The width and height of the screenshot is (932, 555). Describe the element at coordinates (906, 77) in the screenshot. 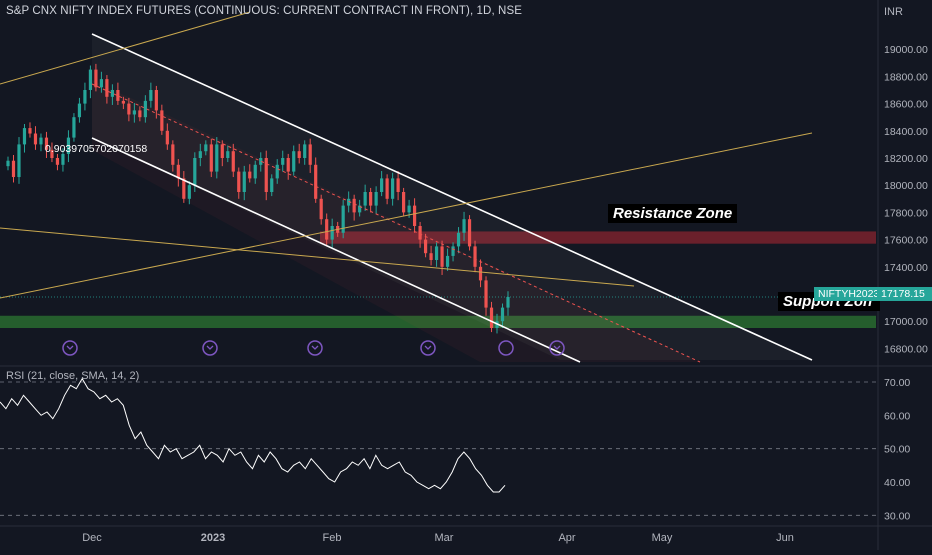

I see `price-tick-label: 18800.00` at that location.